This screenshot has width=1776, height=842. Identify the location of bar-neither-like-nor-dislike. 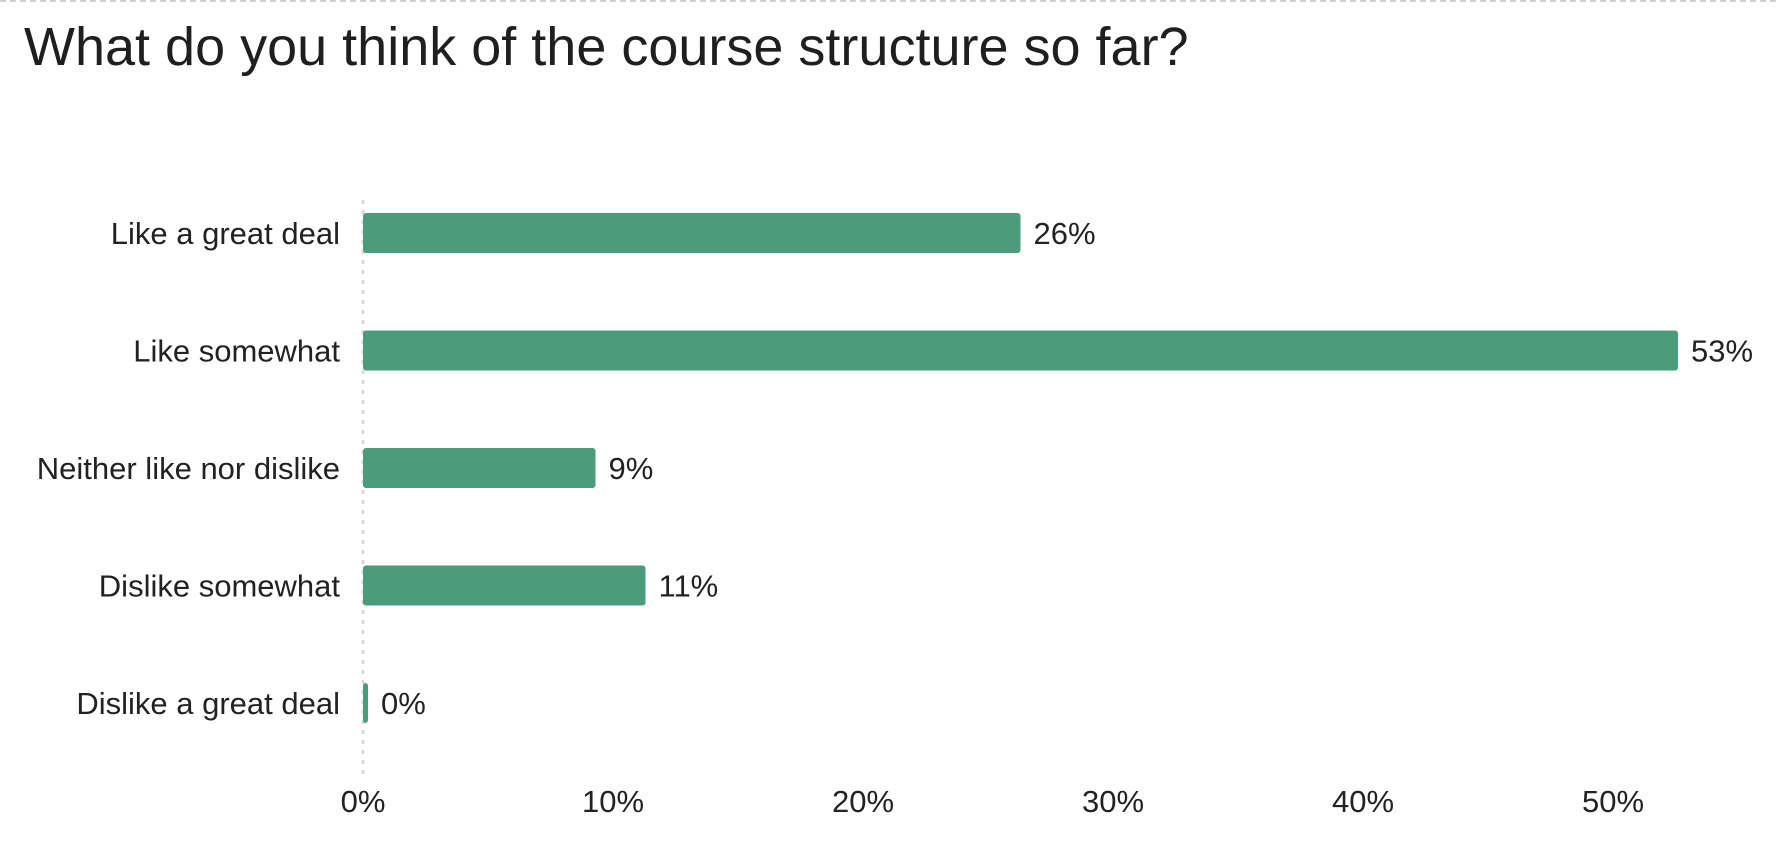
(479, 468).